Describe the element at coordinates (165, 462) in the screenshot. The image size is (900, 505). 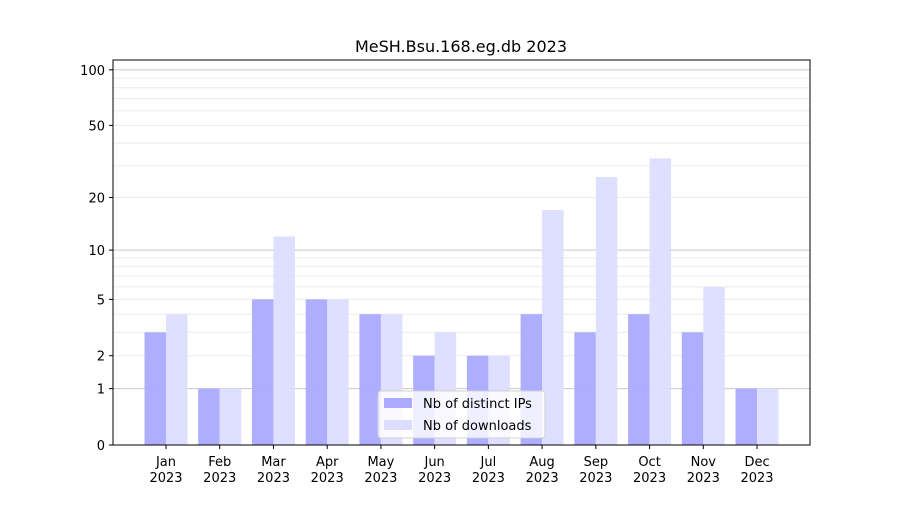
I see `x-tick-label: Jan` at that location.